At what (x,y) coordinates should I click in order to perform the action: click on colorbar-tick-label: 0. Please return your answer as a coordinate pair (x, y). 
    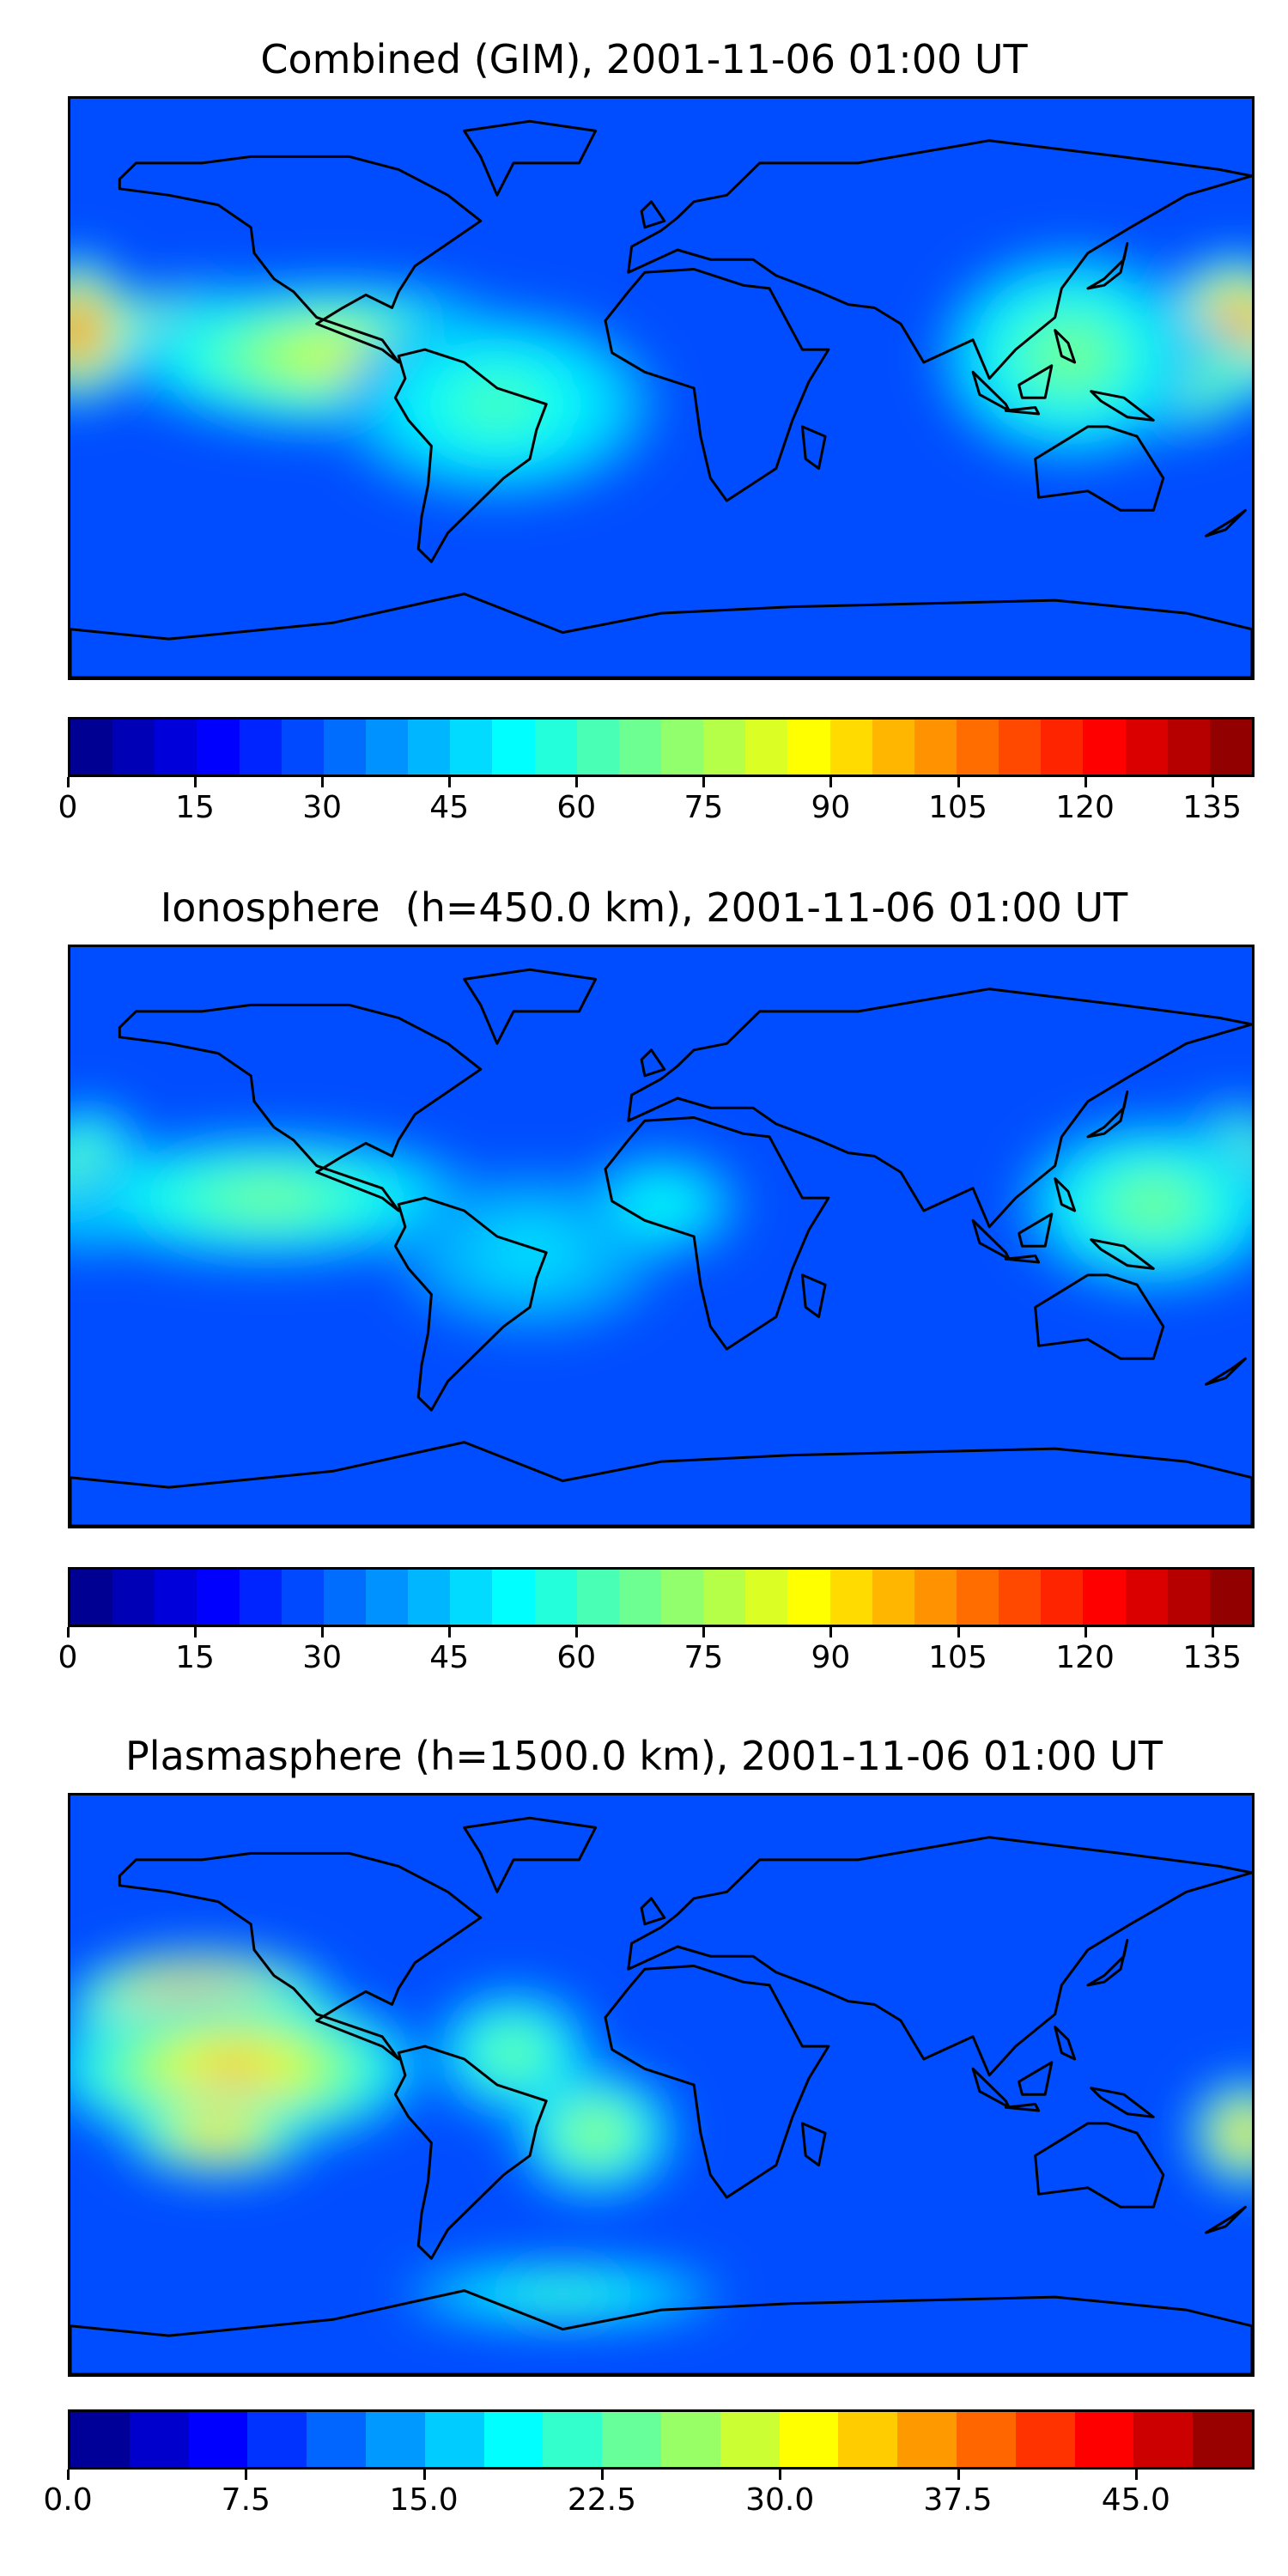
    Looking at the image, I should click on (68, 808).